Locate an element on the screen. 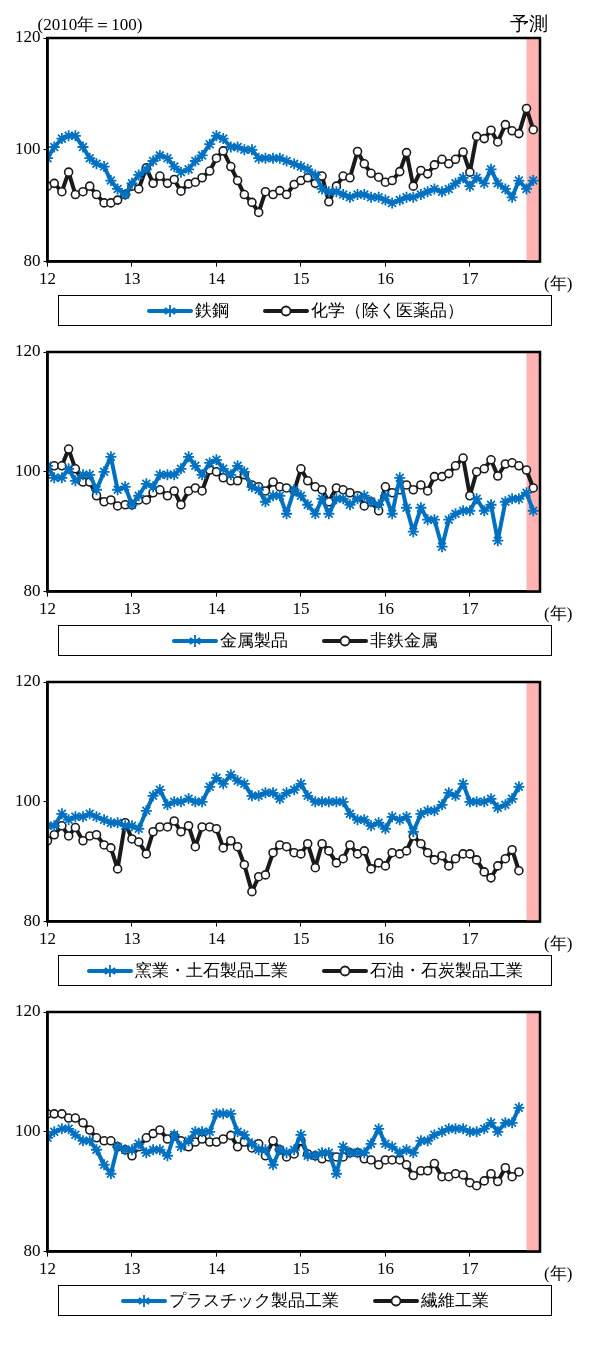 The height and width of the screenshot is (1372, 590). legend-label: 鉄鋼 is located at coordinates (211, 311).